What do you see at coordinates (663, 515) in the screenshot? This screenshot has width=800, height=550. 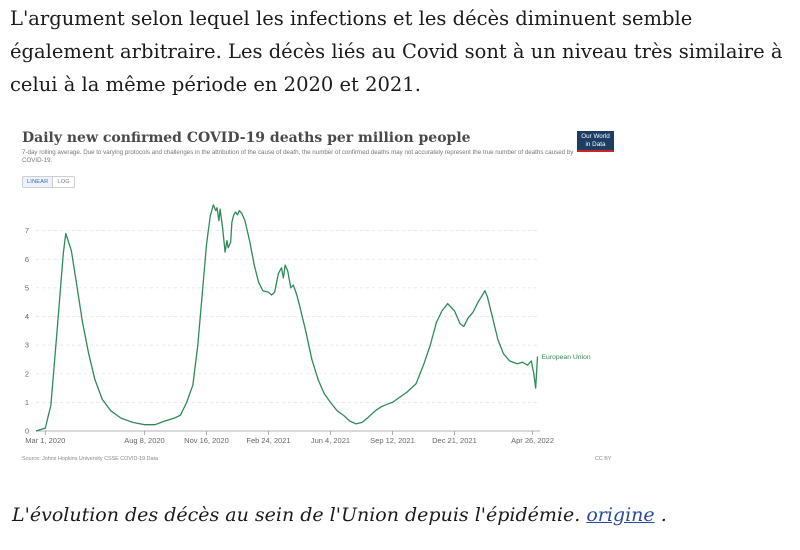 I see `caption-end: .` at bounding box center [663, 515].